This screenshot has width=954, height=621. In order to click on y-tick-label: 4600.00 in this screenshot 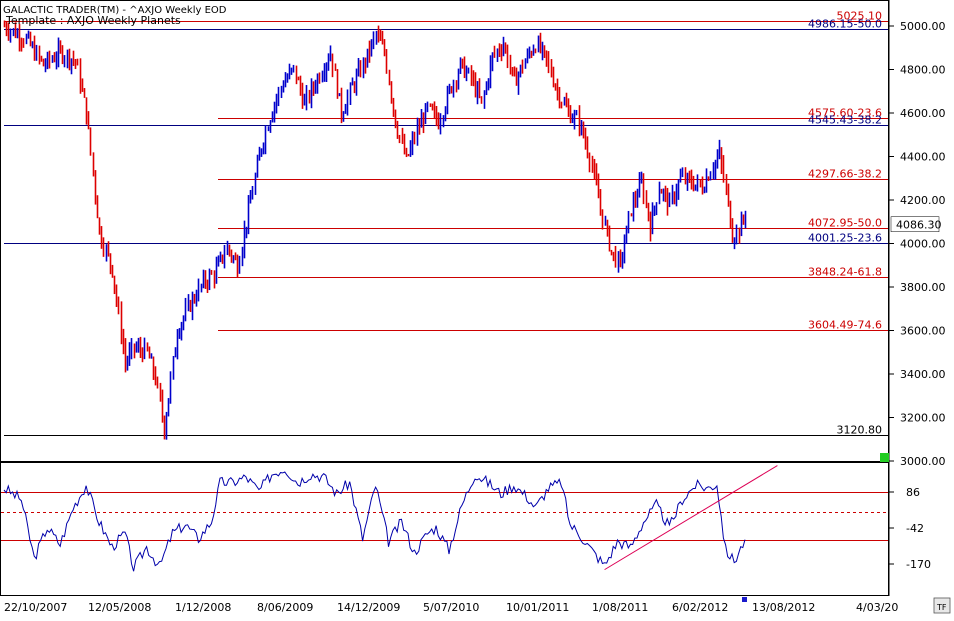, I will do `click(923, 113)`.